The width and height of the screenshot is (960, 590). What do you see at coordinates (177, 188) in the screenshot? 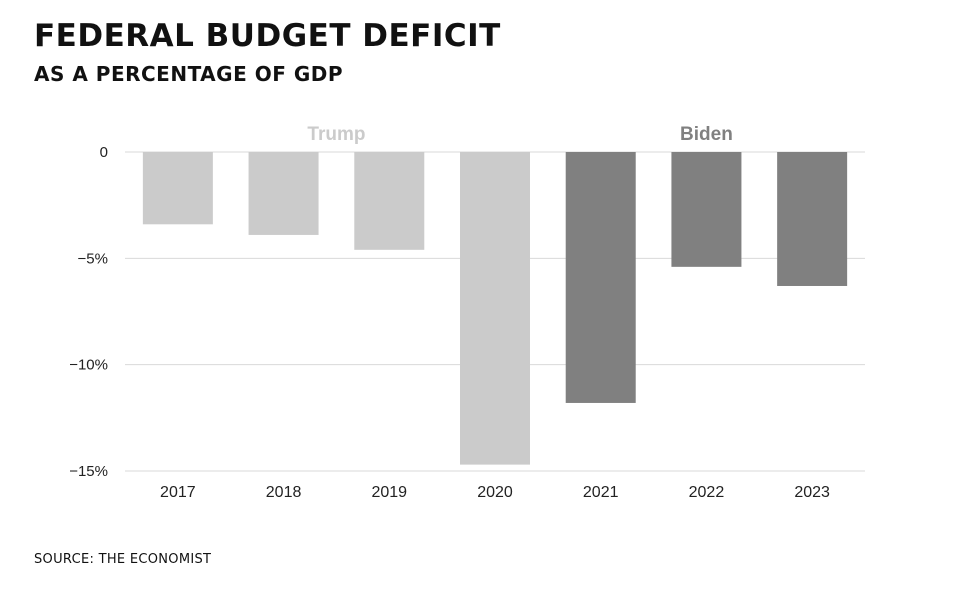
I see `bar-2017` at bounding box center [177, 188].